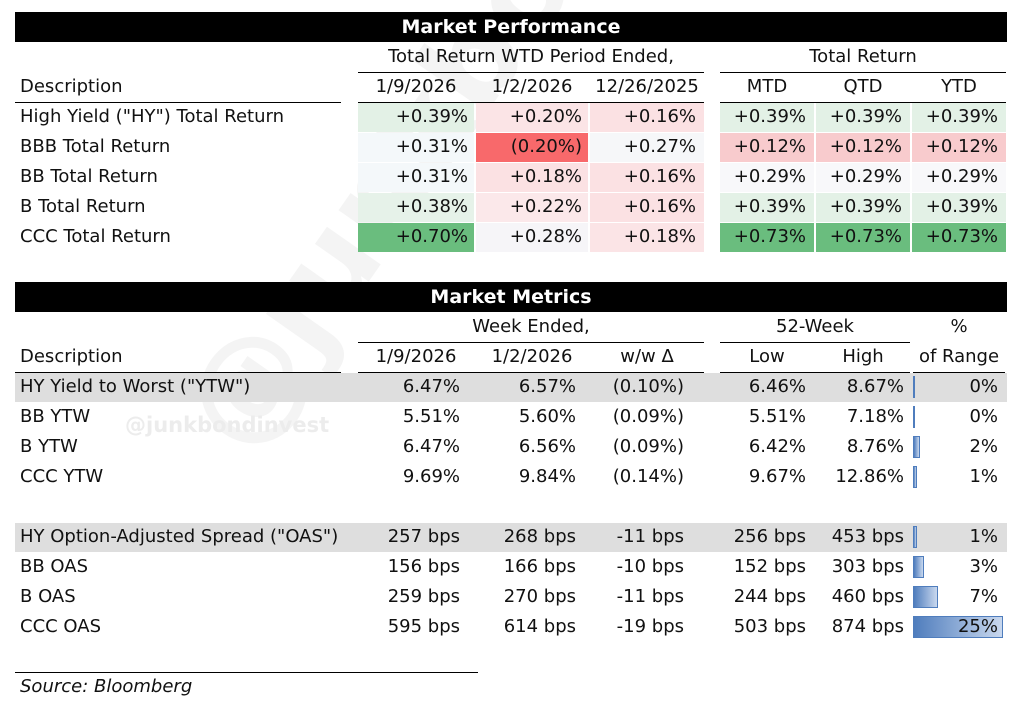 This screenshot has width=1020, height=708. What do you see at coordinates (423, 566) in the screenshot?
I see `metrics-value: 156 bps` at bounding box center [423, 566].